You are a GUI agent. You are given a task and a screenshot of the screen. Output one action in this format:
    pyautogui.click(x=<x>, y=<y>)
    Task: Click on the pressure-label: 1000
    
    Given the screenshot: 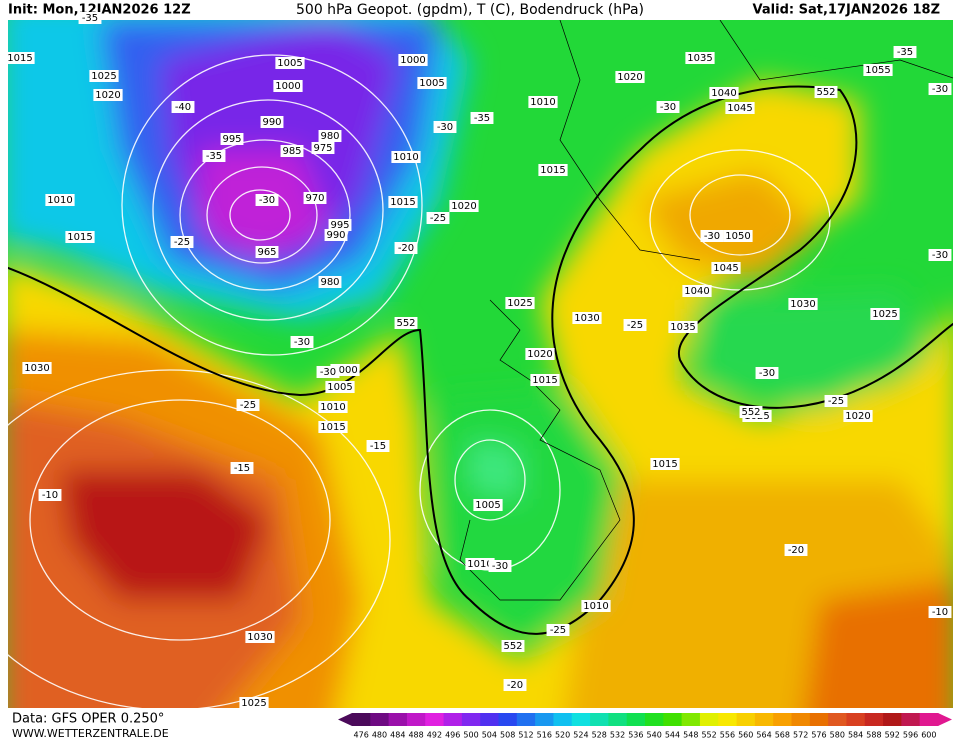 What is the action you would take?
    pyautogui.click(x=287, y=86)
    